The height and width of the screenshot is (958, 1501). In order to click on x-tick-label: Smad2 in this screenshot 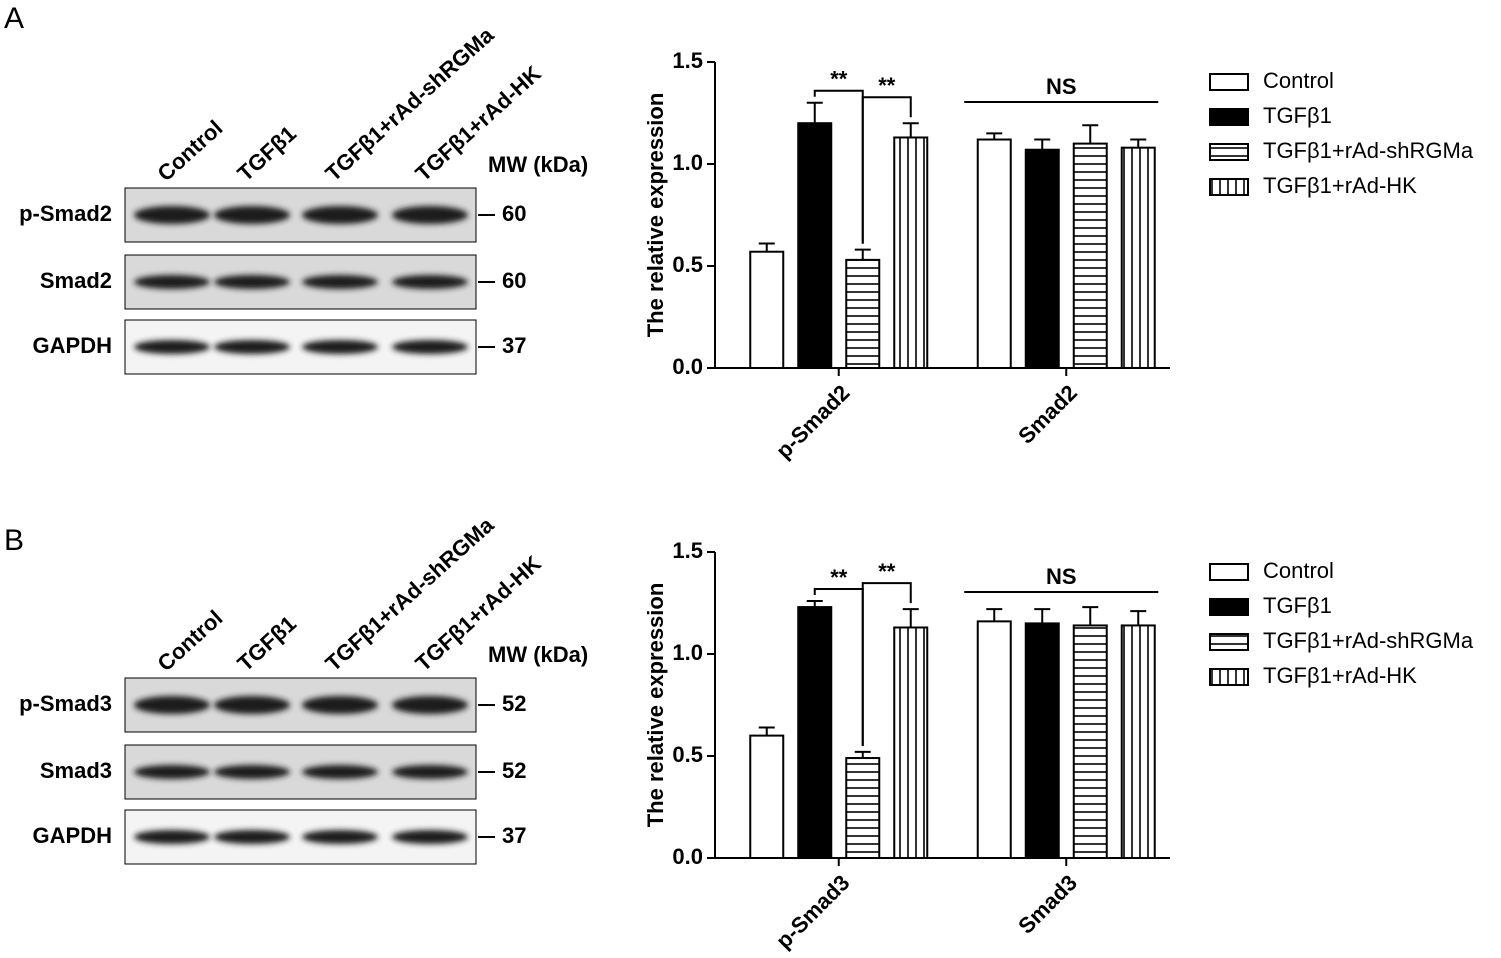, I will do `click(1047, 414)`.